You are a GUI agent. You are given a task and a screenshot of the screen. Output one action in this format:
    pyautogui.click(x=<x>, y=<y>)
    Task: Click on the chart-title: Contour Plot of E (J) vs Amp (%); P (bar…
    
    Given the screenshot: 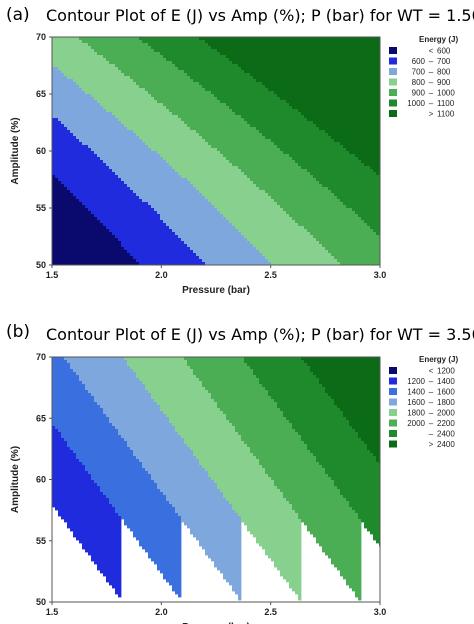 What is the action you would take?
    pyautogui.click(x=260, y=15)
    